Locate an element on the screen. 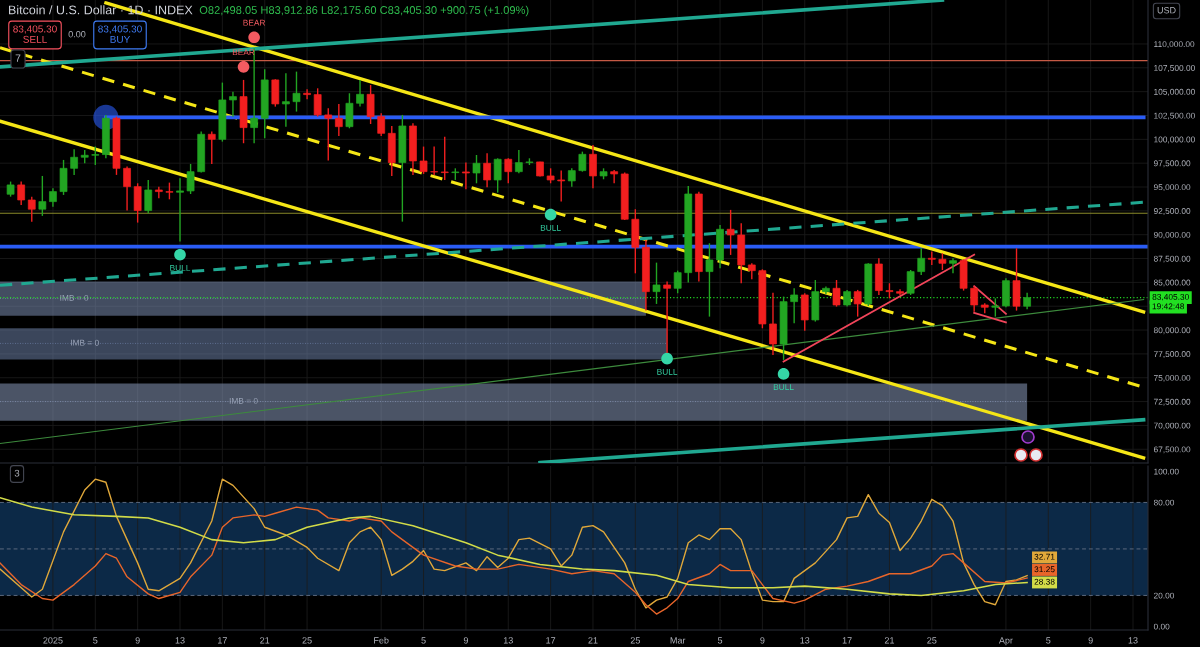  y-tick-label: 105,000.00 is located at coordinates (1174, 92).